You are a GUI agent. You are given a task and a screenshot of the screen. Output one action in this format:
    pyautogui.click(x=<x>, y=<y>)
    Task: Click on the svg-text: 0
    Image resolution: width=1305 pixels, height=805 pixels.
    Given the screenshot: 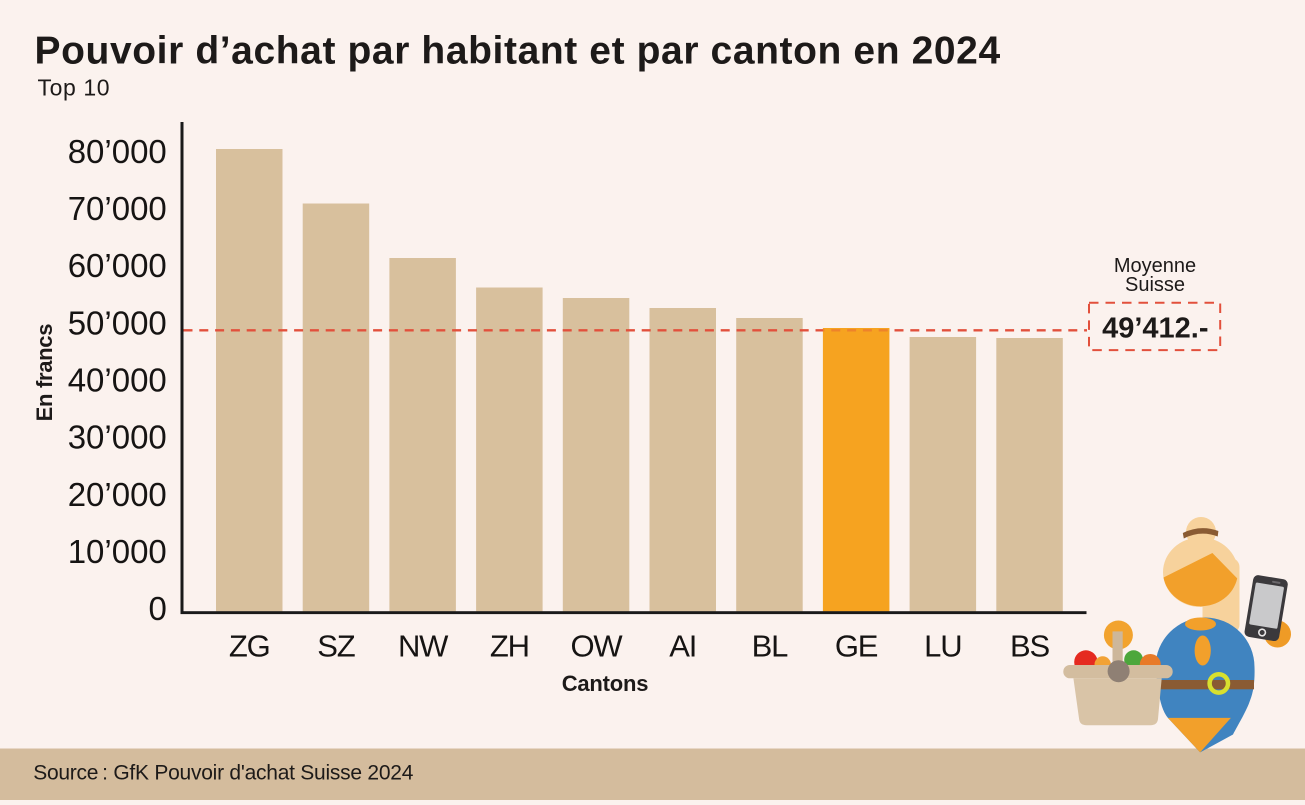 What is the action you would take?
    pyautogui.click(x=157, y=608)
    